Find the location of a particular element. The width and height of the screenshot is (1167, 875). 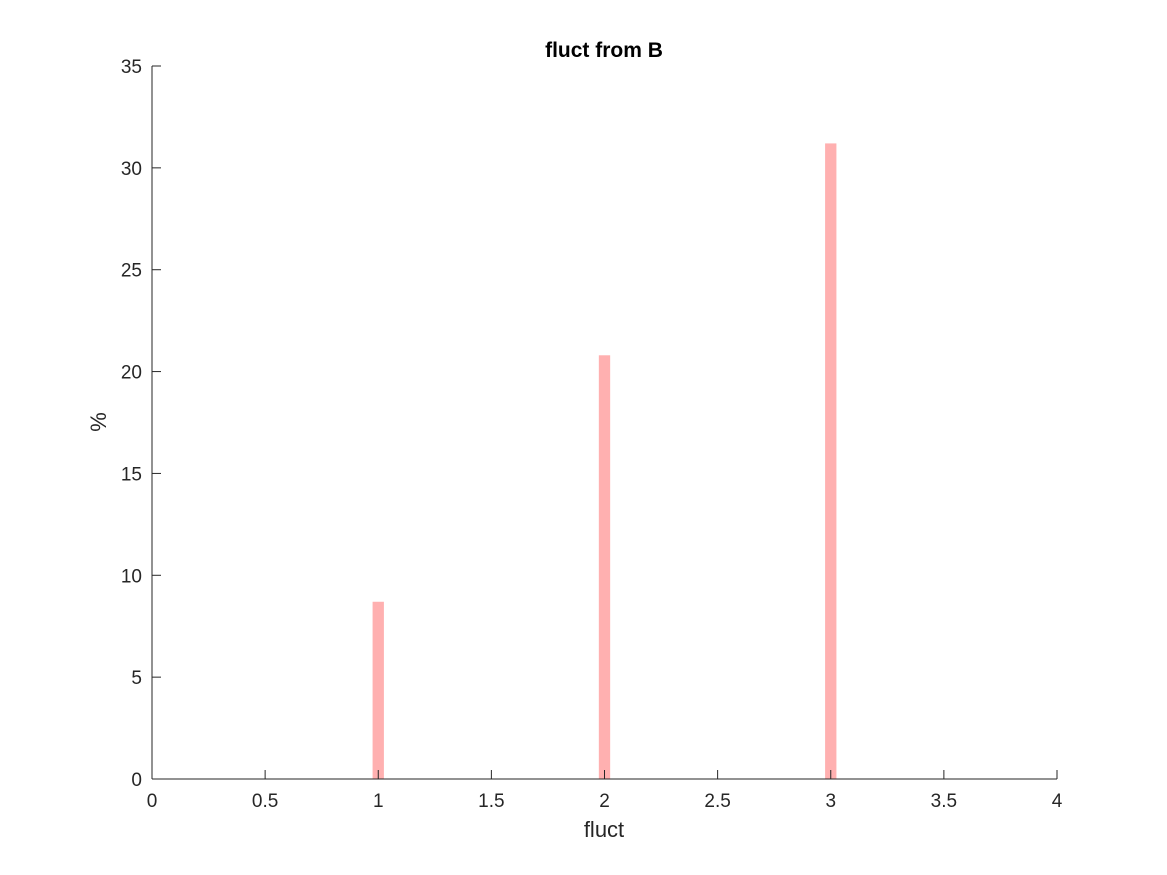

y-tick-label-5: 5 is located at coordinates (136, 678).